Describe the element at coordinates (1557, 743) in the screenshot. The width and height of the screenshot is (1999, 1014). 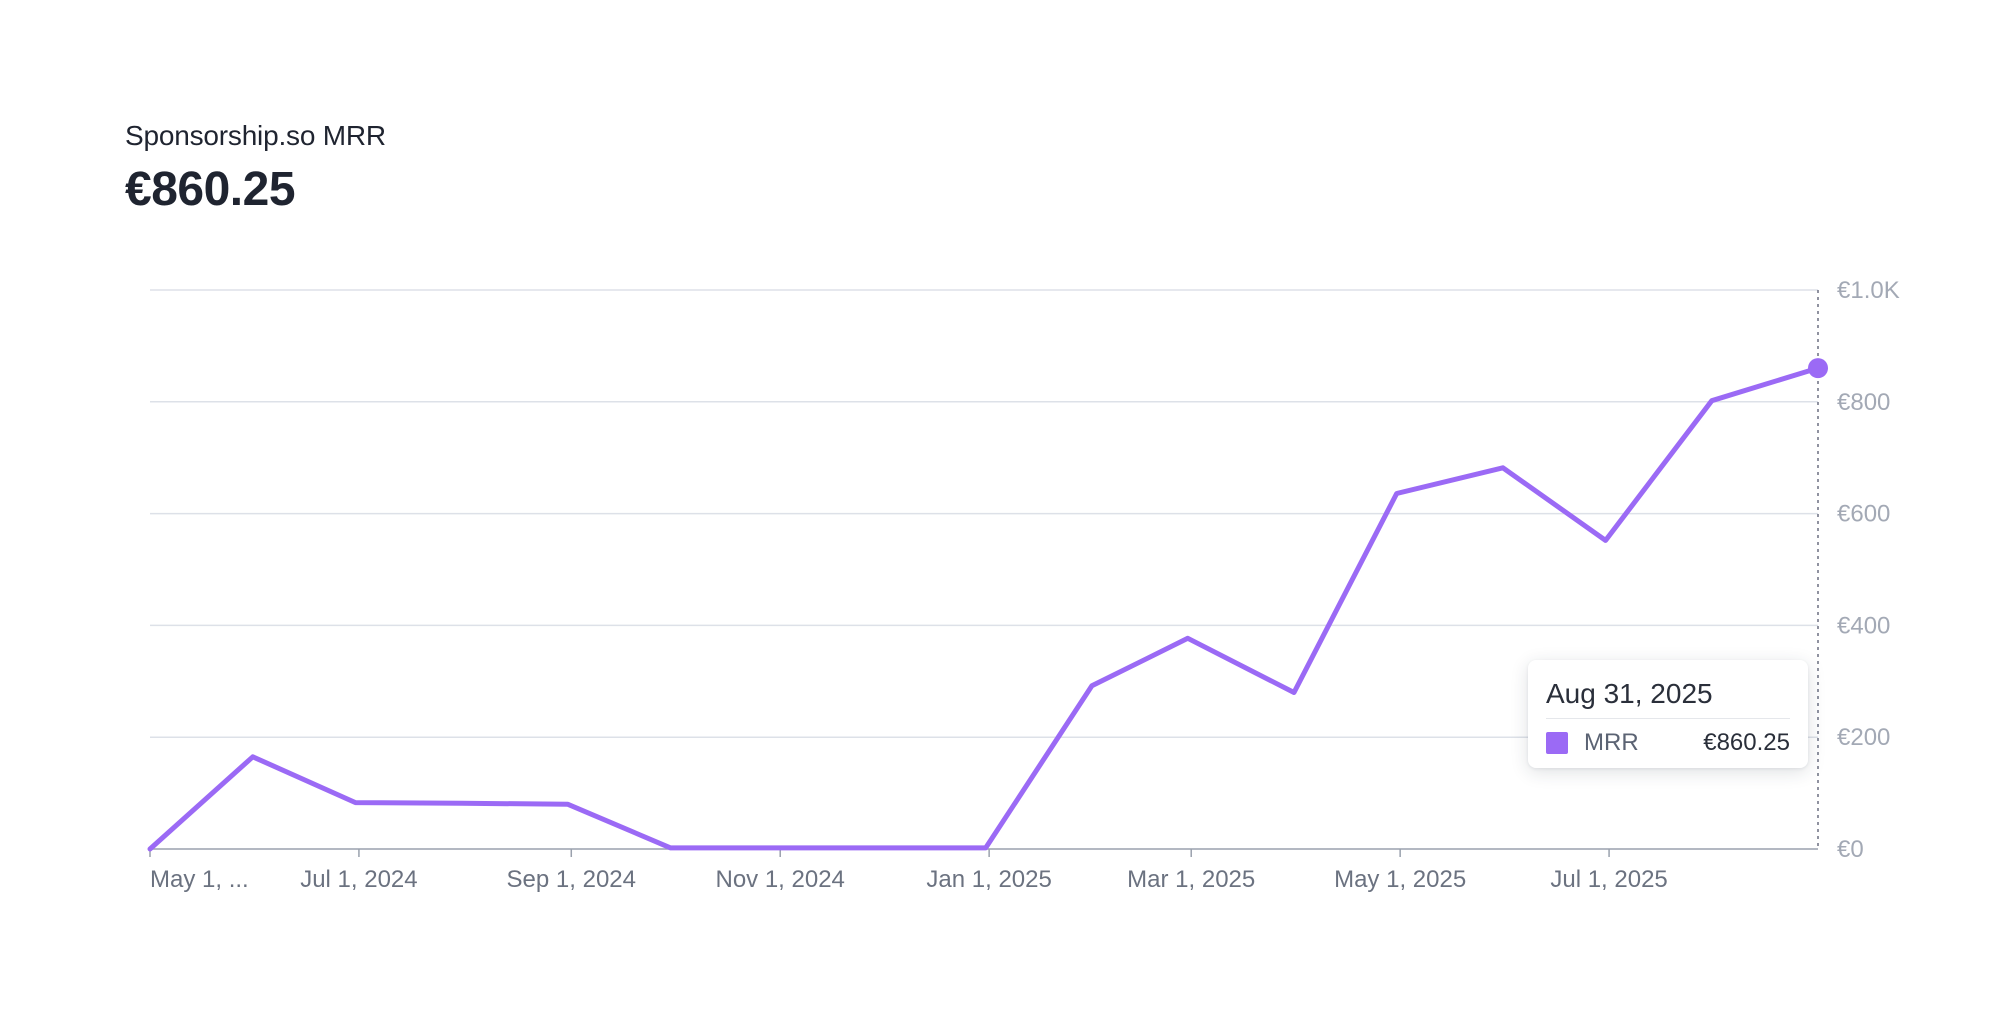
I see `legend-swatch-icon` at that location.